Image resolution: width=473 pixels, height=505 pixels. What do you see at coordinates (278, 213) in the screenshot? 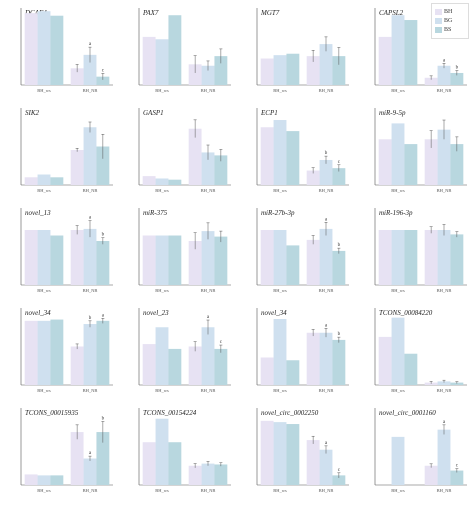
I see `chart-title: miR-27b-3p` at bounding box center [278, 213].